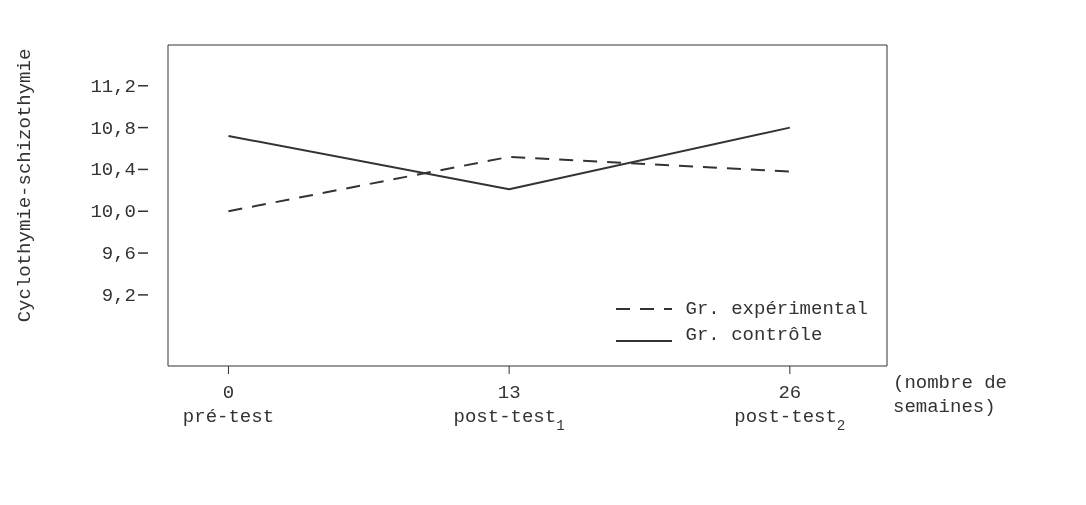 The image size is (1086, 505). What do you see at coordinates (113, 212) in the screenshot?
I see `y-tick-label: 10,0` at bounding box center [113, 212].